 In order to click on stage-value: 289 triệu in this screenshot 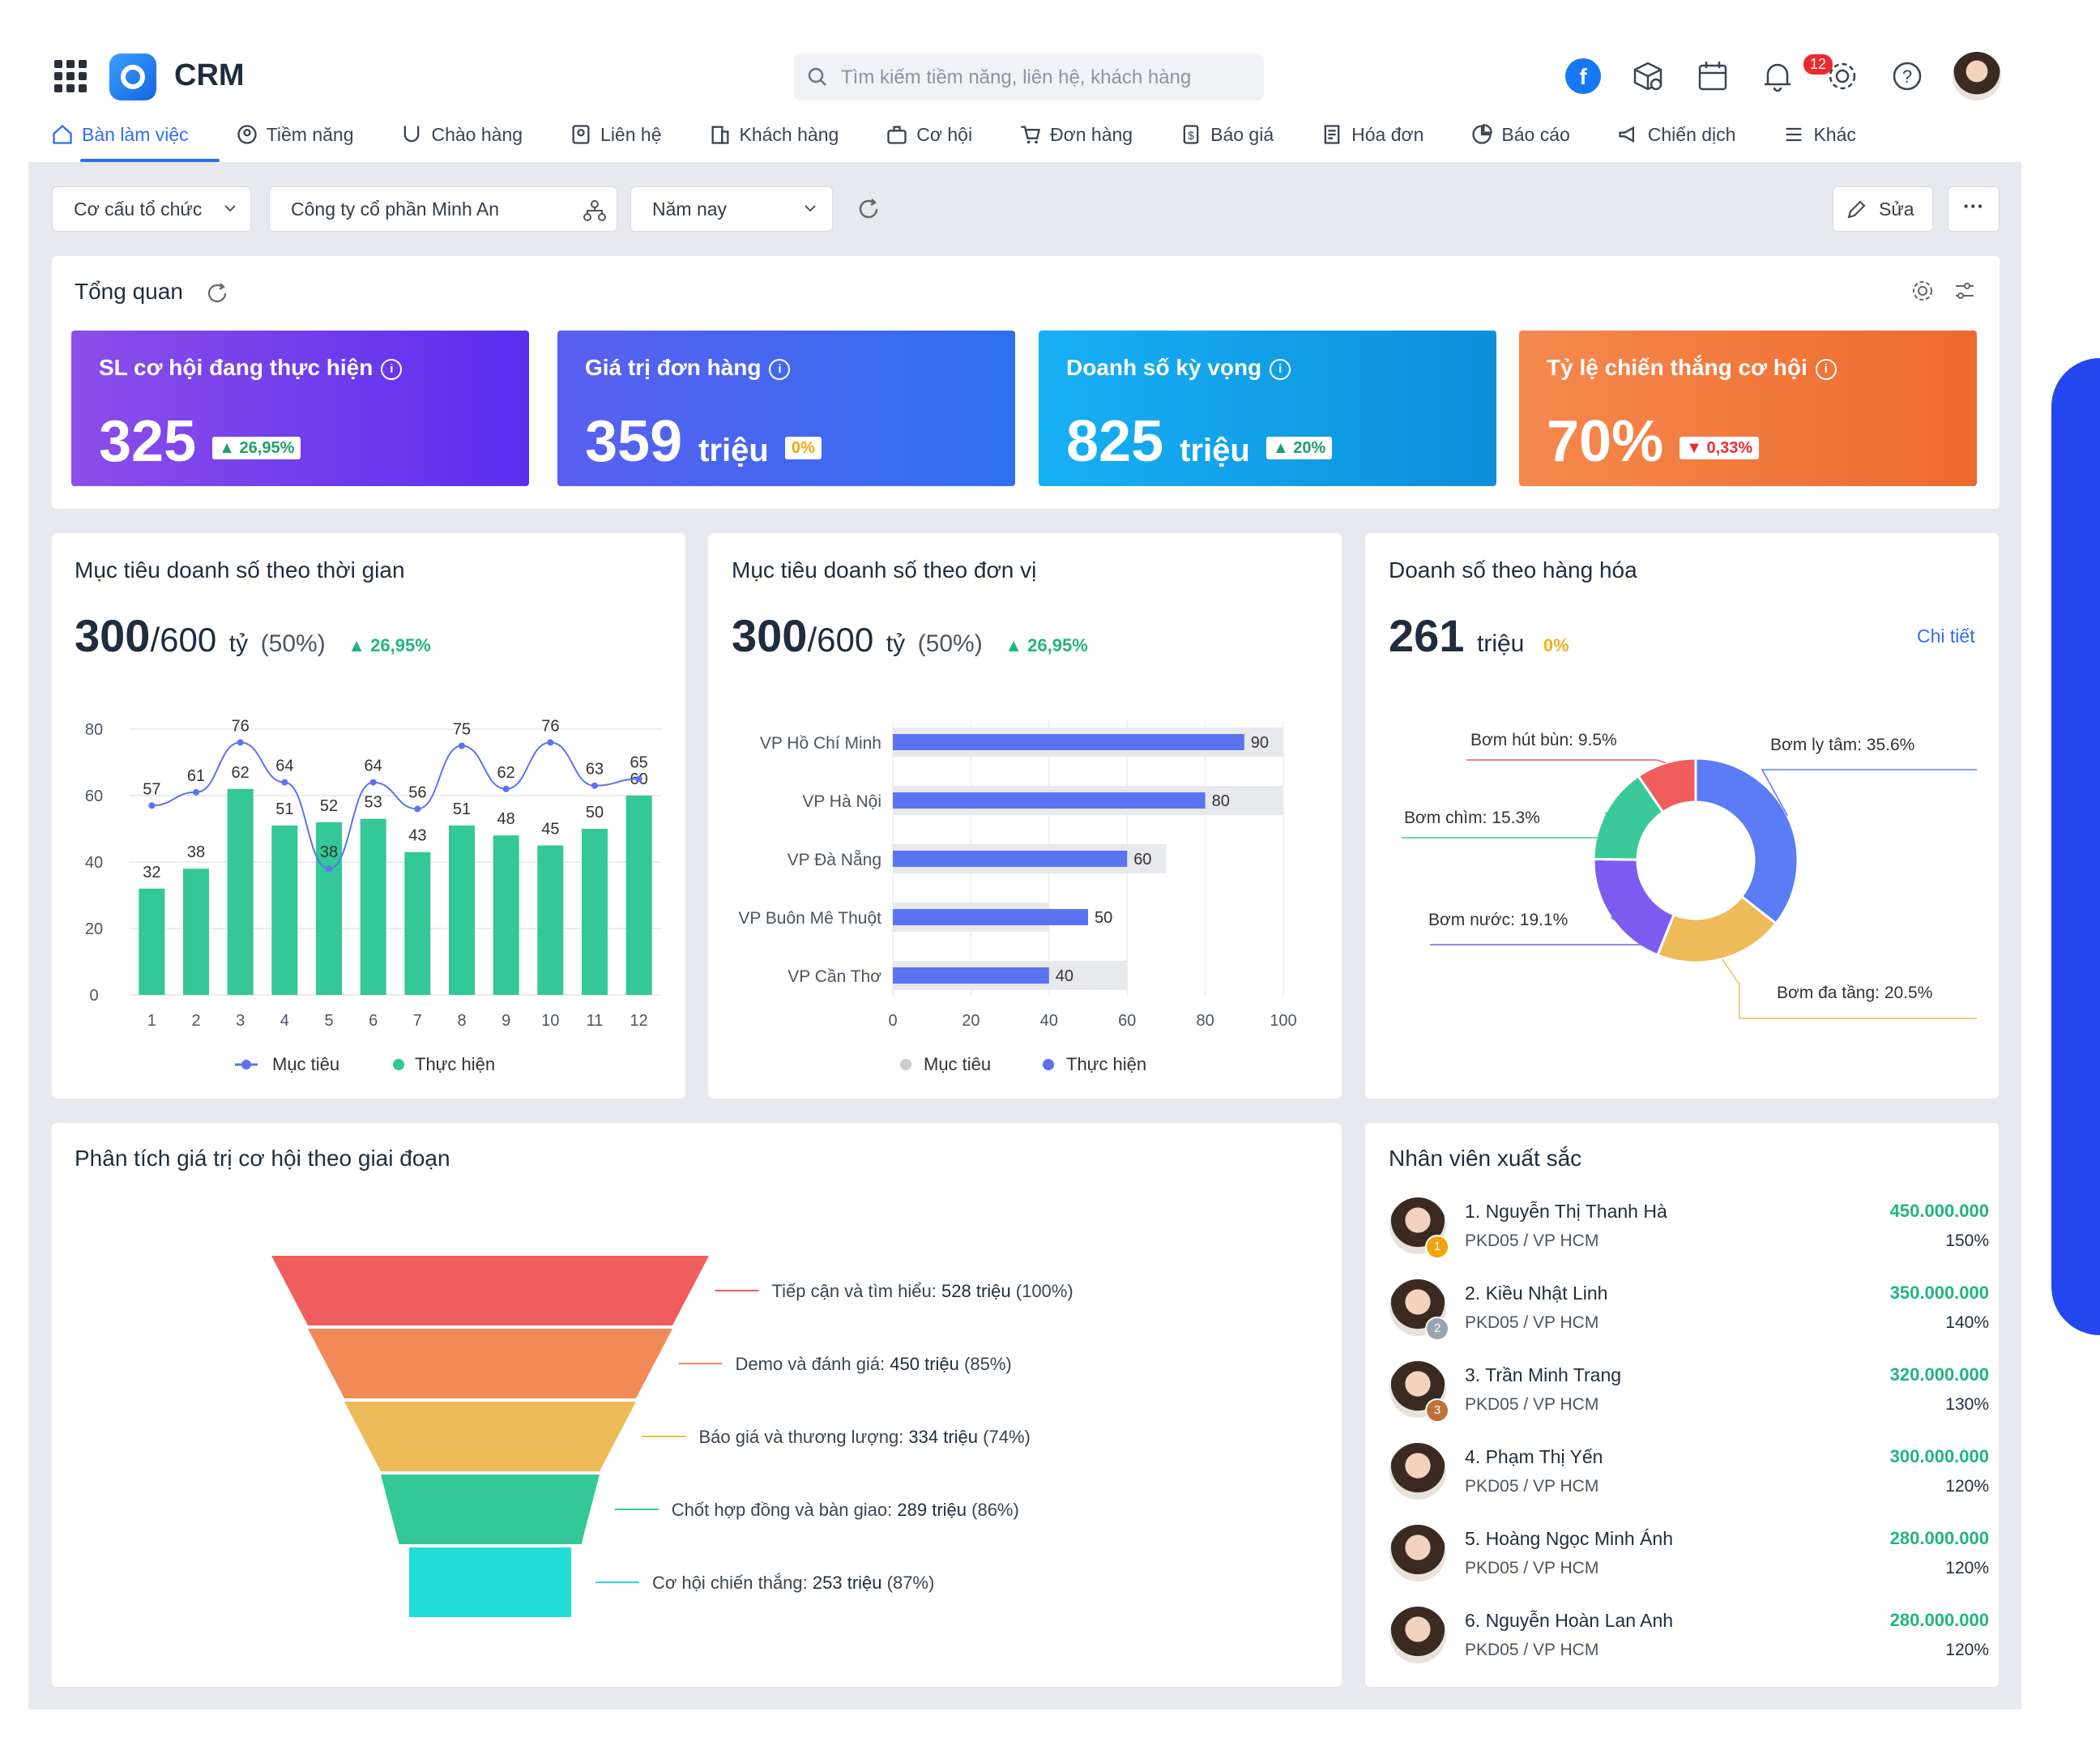, I will do `click(932, 1510)`.